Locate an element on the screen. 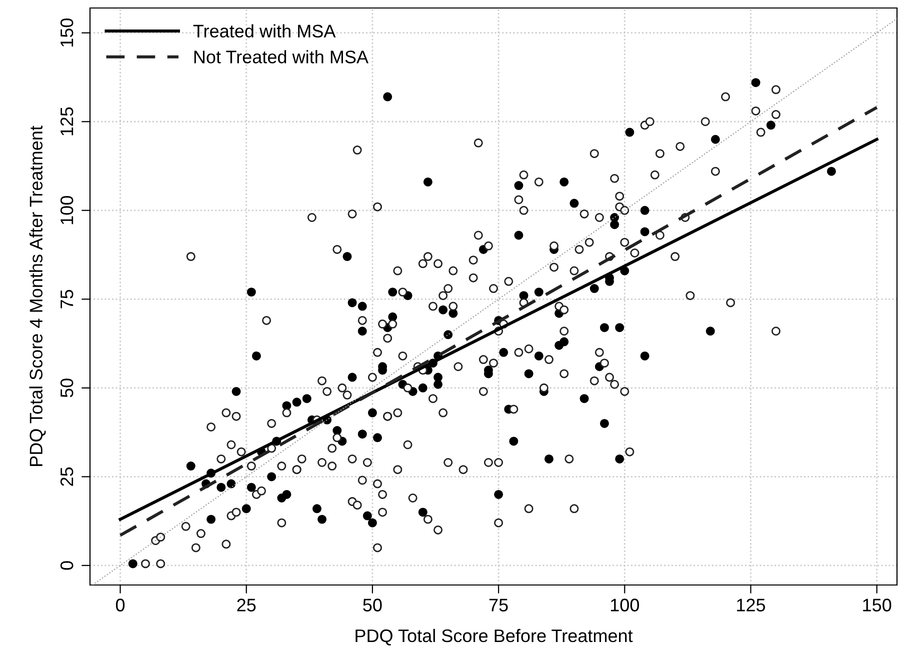 This screenshot has width=900, height=662. y-tick-label: 0 is located at coordinates (67, 565).